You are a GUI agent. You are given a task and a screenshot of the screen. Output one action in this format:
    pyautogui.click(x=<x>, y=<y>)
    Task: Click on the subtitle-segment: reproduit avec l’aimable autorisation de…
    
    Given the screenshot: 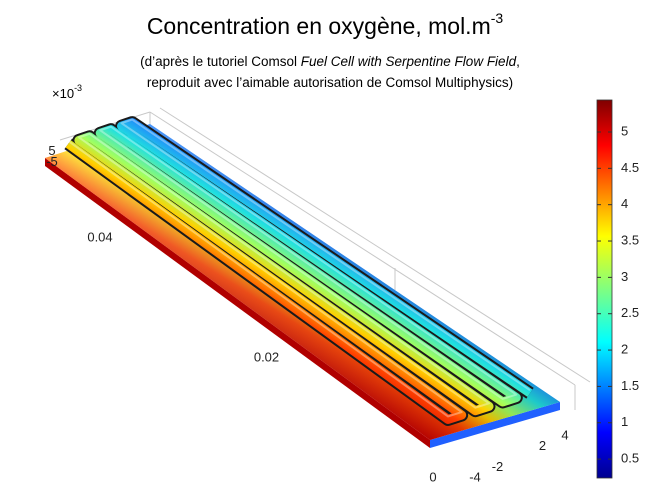 What is the action you would take?
    pyautogui.click(x=330, y=82)
    